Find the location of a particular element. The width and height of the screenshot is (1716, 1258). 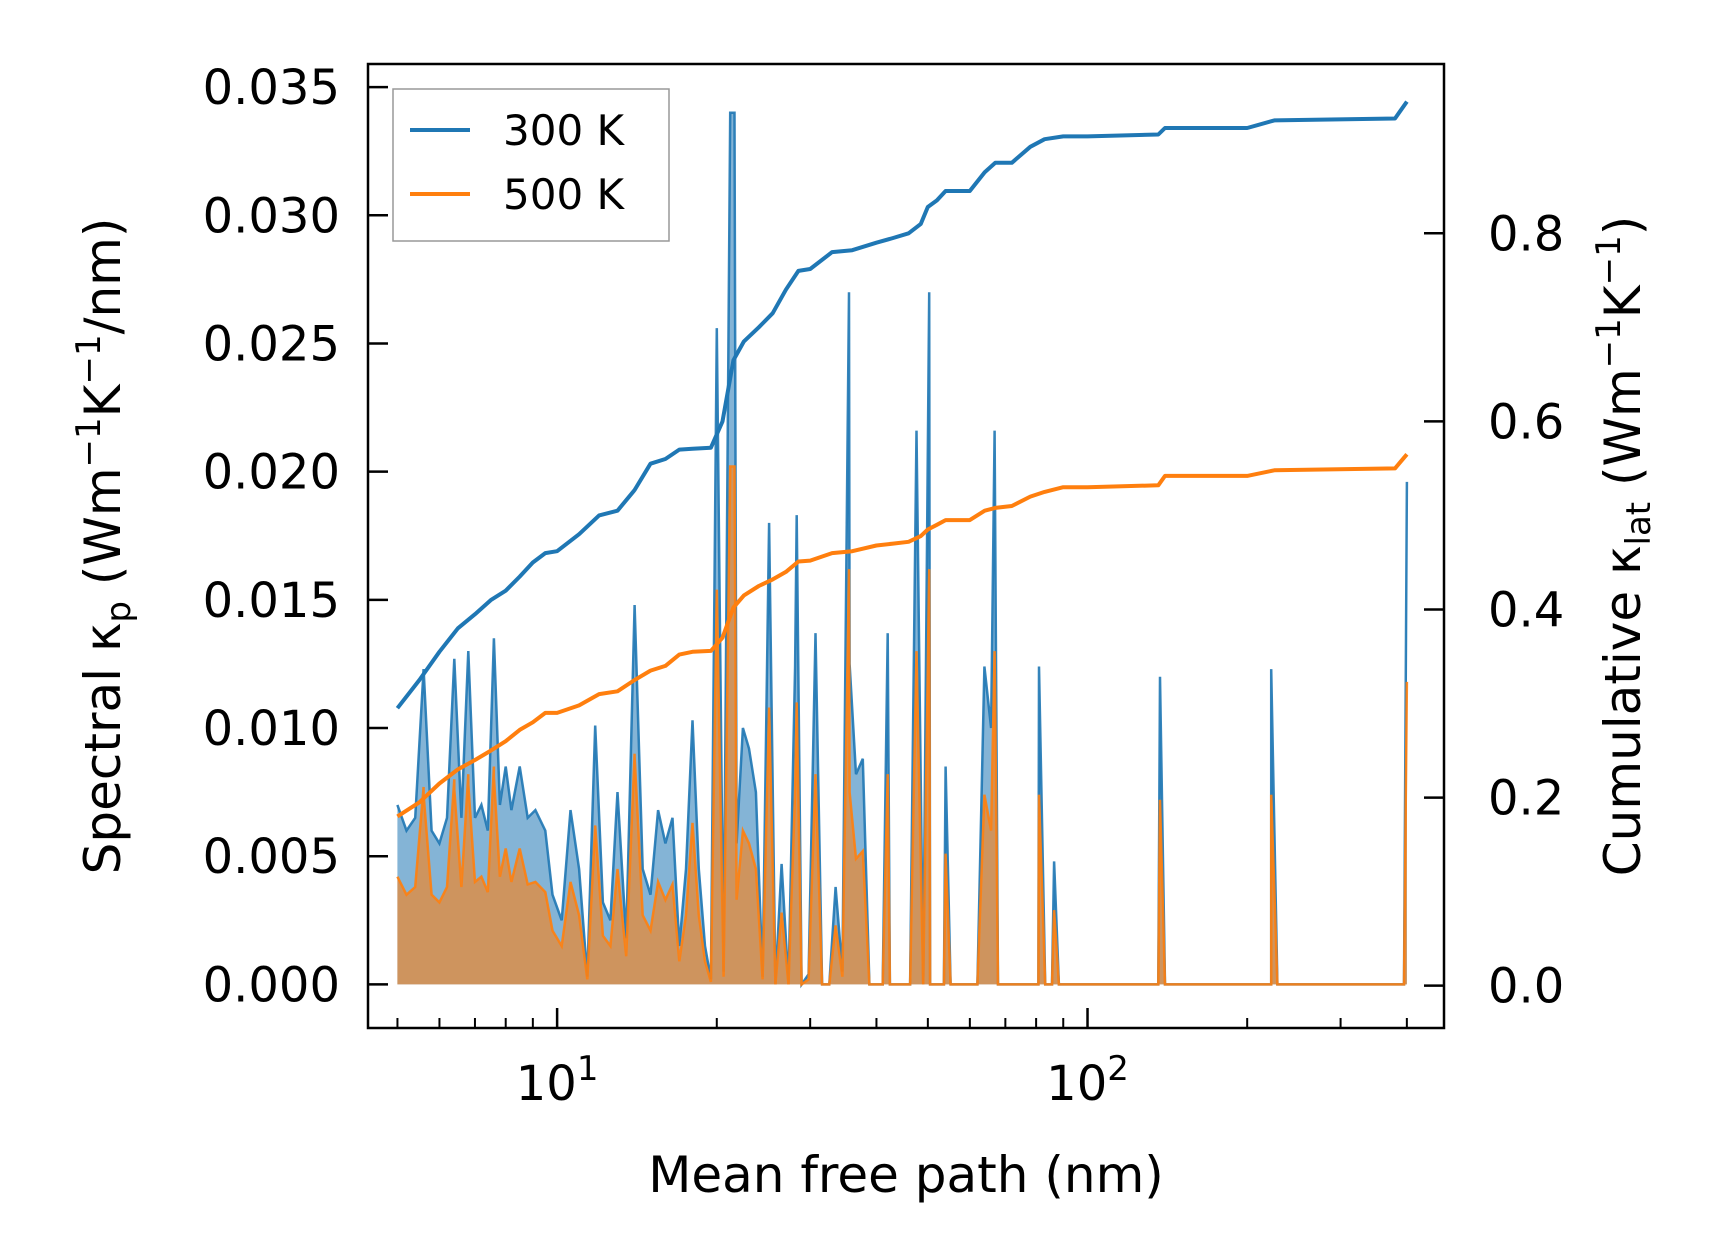

left-y-tick-label: 0.005 is located at coordinates (271, 857).